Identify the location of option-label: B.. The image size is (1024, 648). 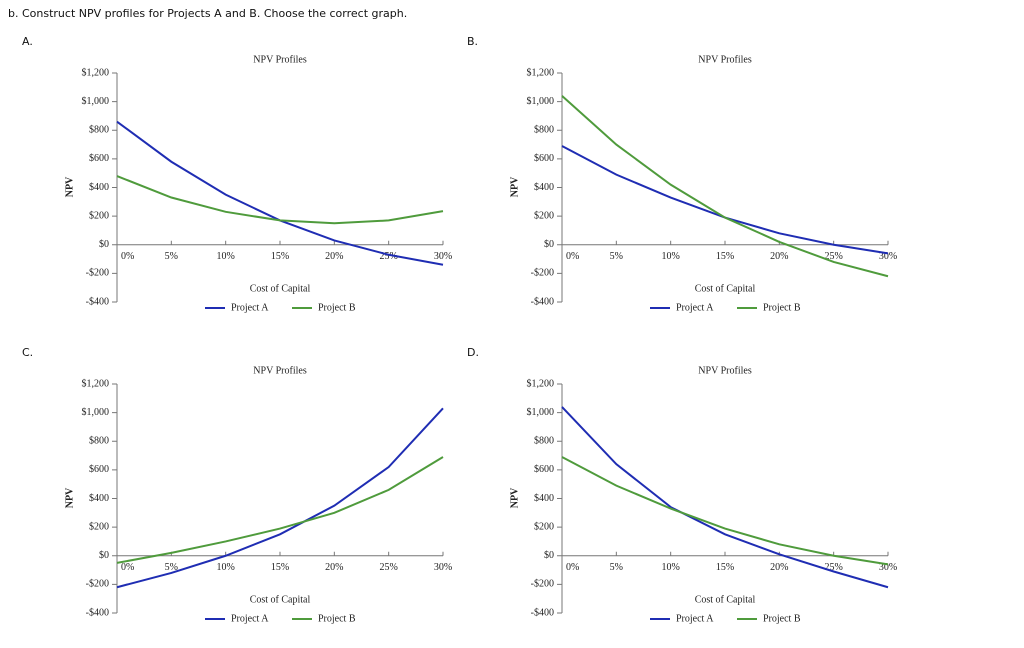
(472, 41).